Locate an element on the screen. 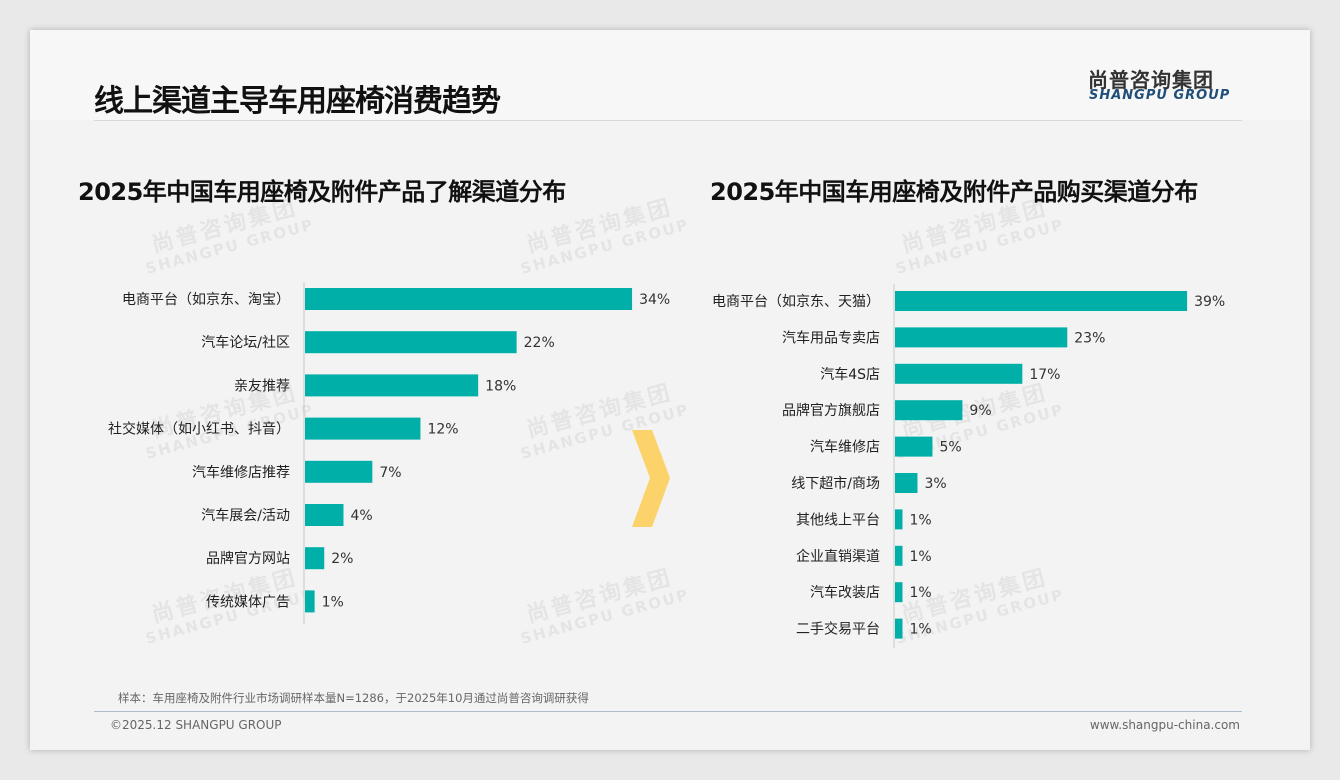 The width and height of the screenshot is (1340, 780). category-label: 汽车论坛/社区 is located at coordinates (245, 342).